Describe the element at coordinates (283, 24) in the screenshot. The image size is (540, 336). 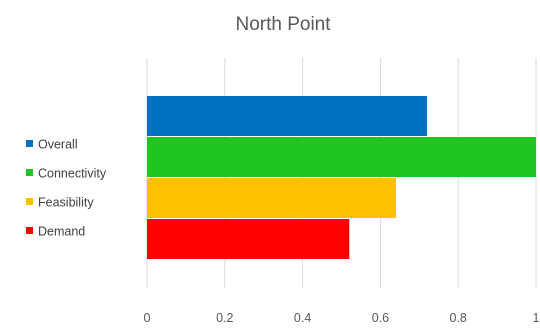
I see `chart-title: North Point` at that location.